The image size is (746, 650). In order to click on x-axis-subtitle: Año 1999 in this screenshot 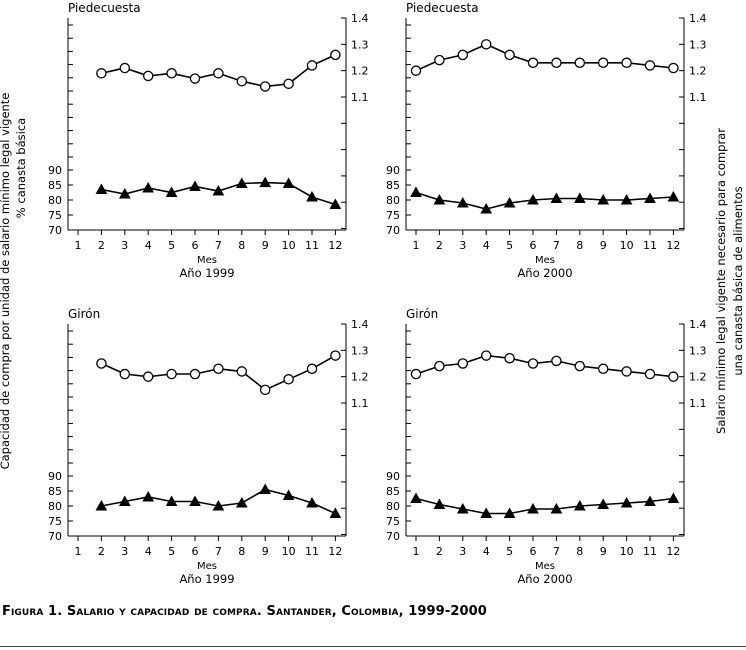, I will do `click(206, 579)`.